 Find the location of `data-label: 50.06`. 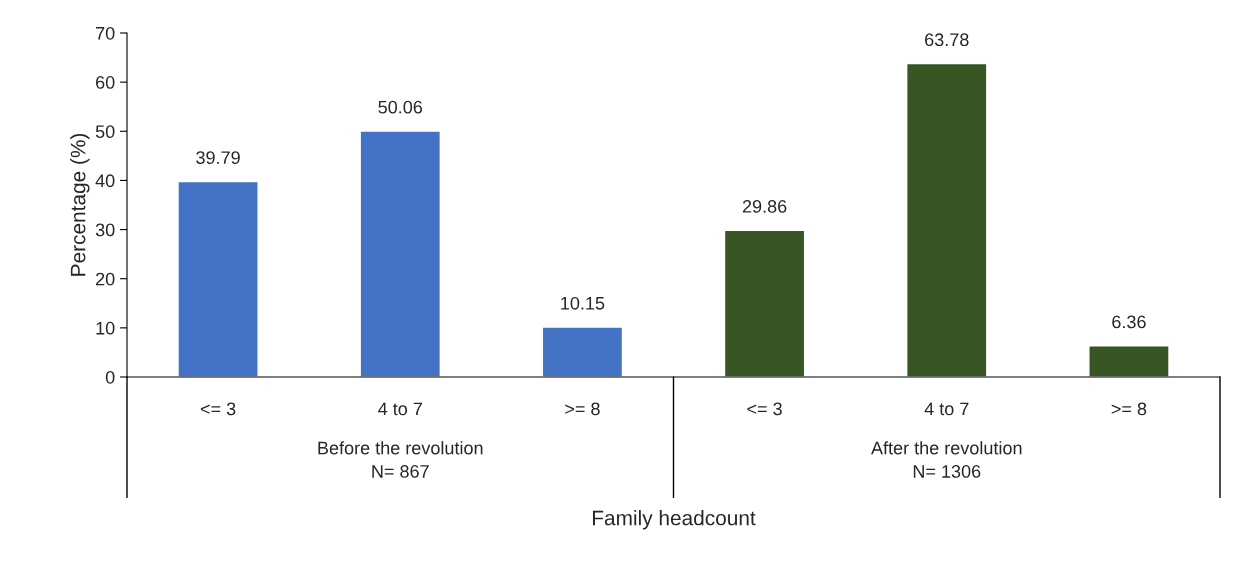

data-label: 50.06 is located at coordinates (400, 107).